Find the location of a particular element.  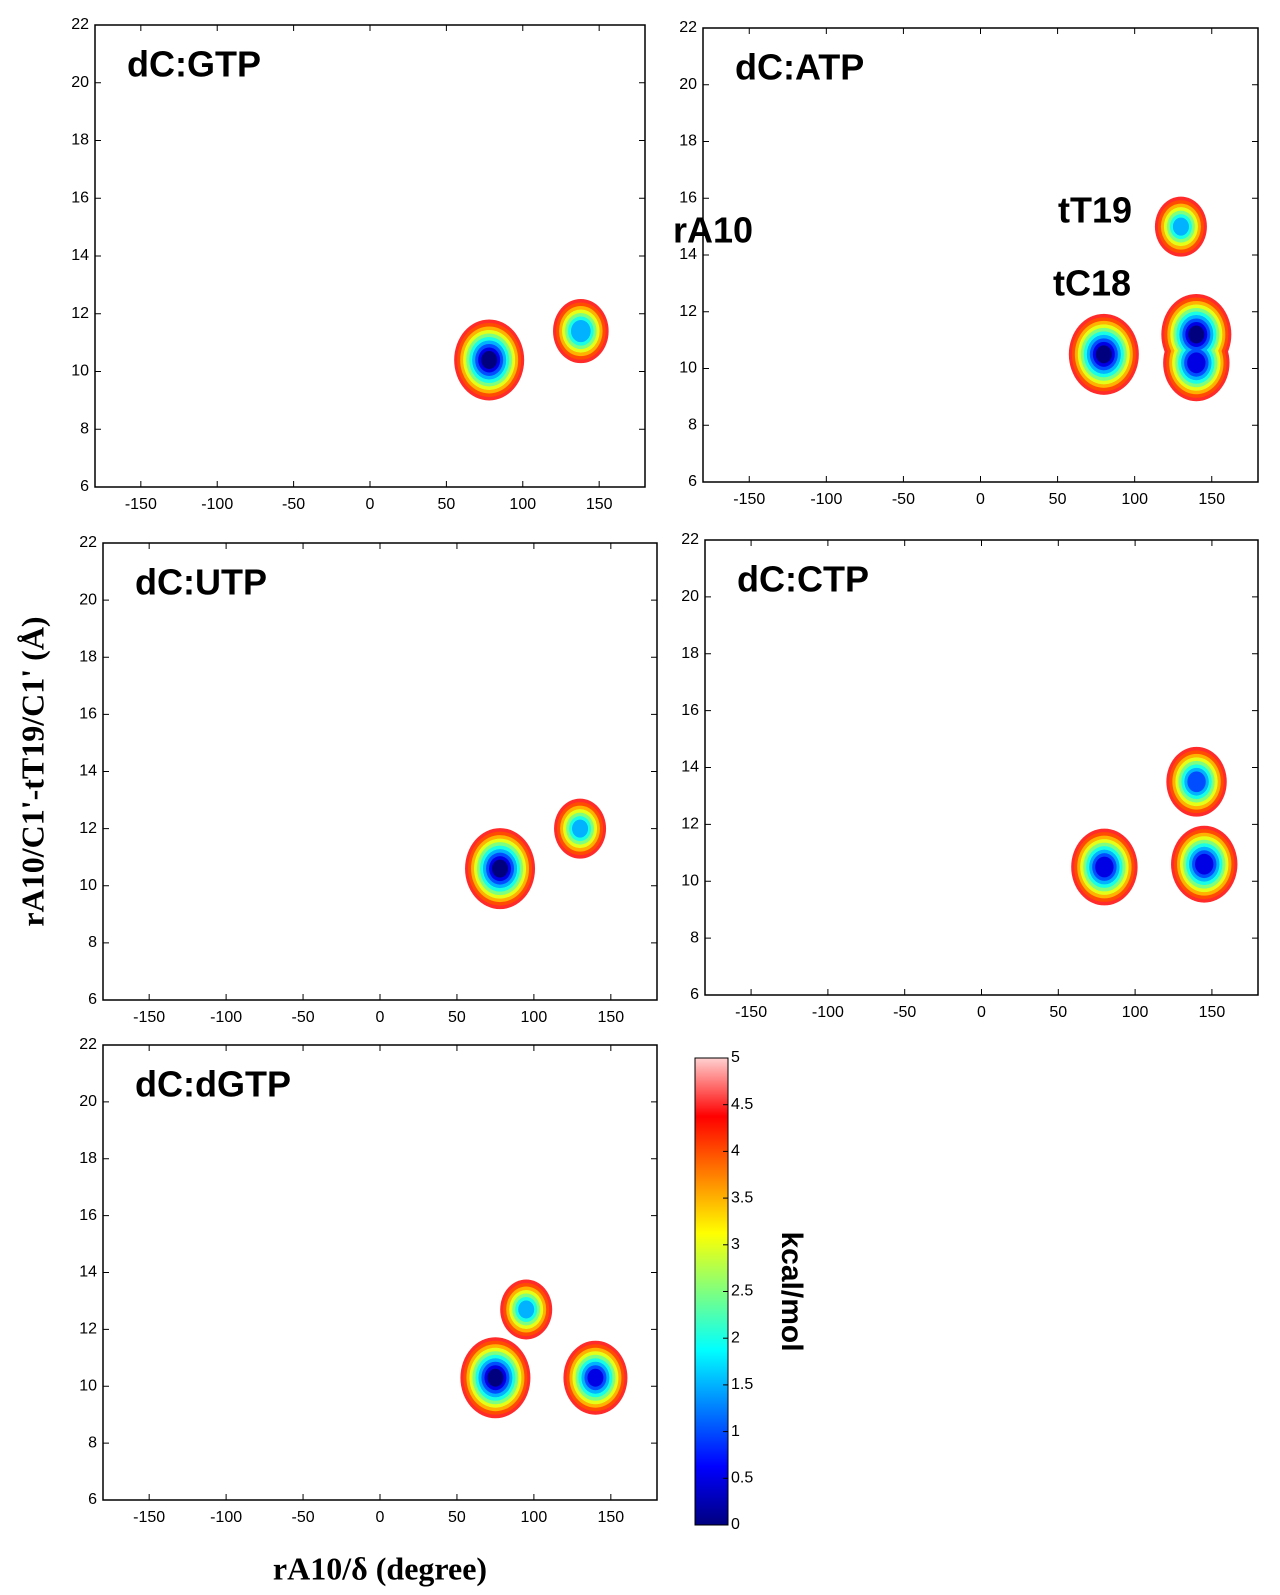

annotation: tC18 is located at coordinates (1092, 283).